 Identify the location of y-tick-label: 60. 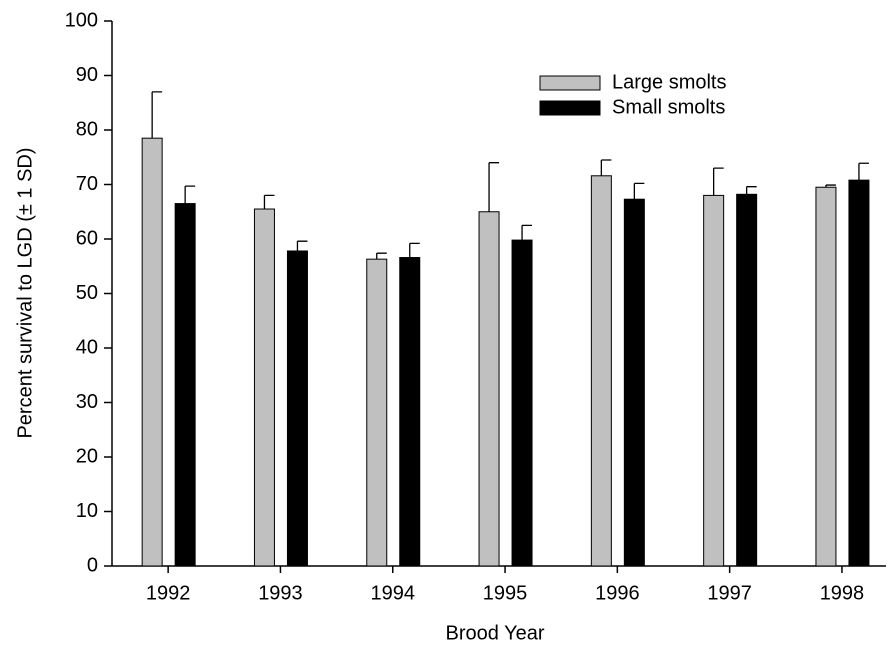
(87, 238).